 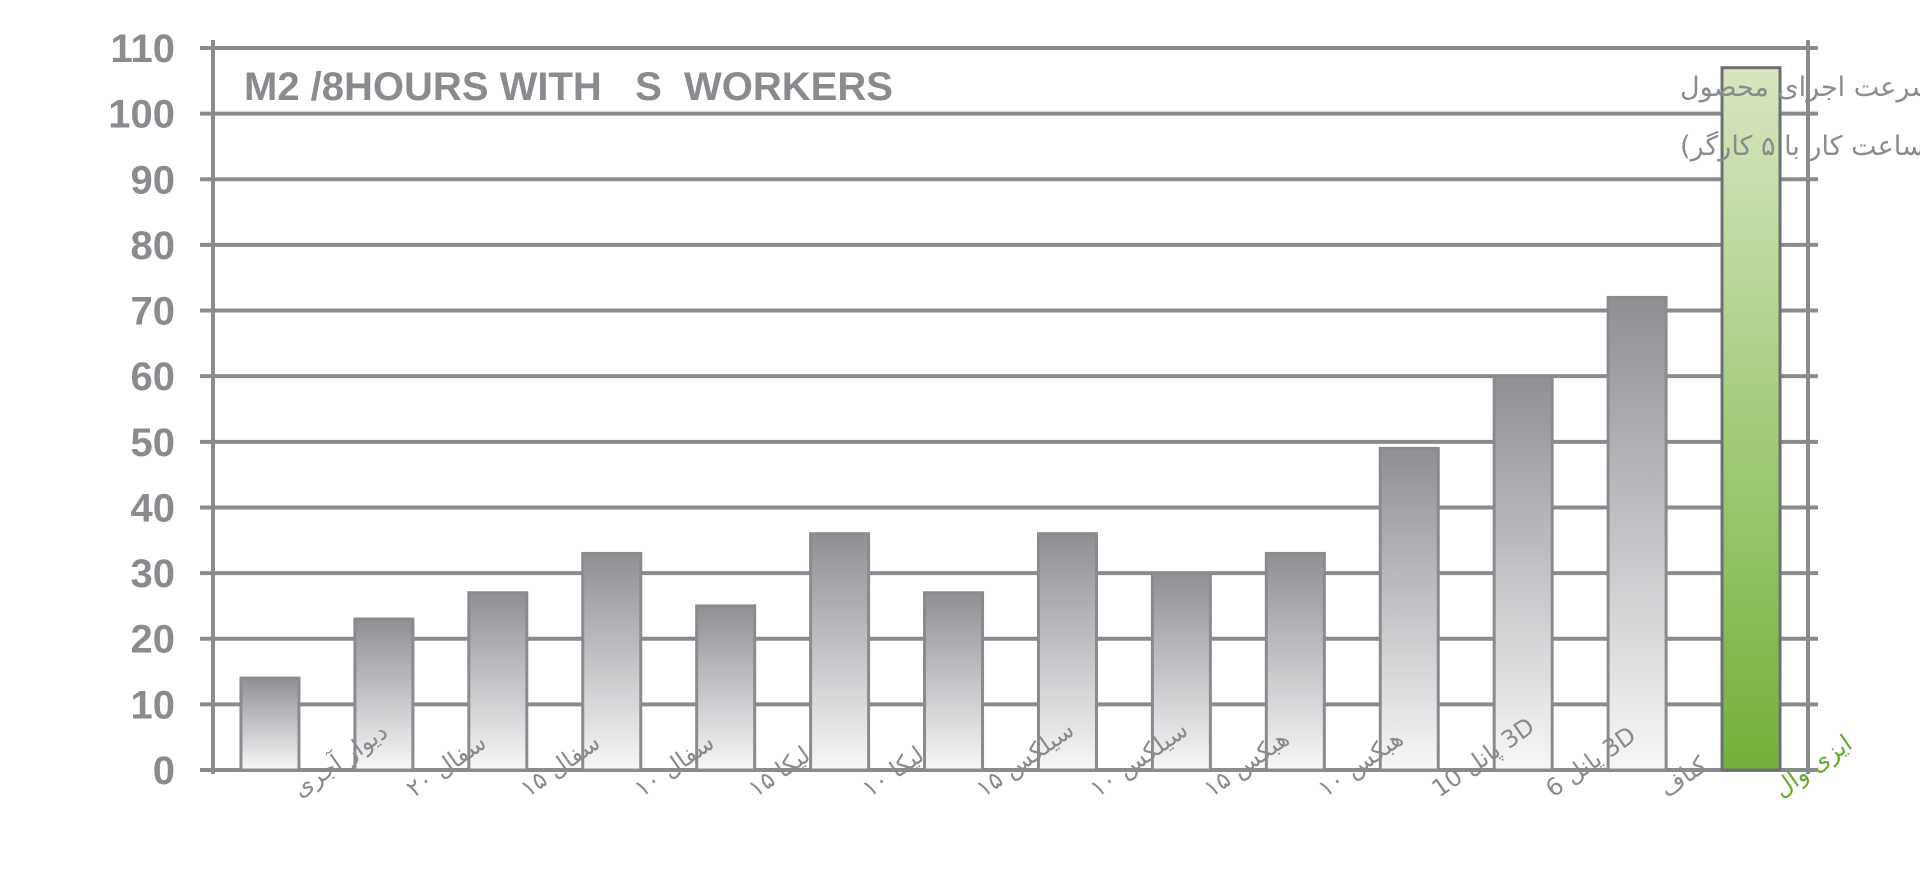 What do you see at coordinates (141, 115) in the screenshot?
I see `y-tick-label: 100` at bounding box center [141, 115].